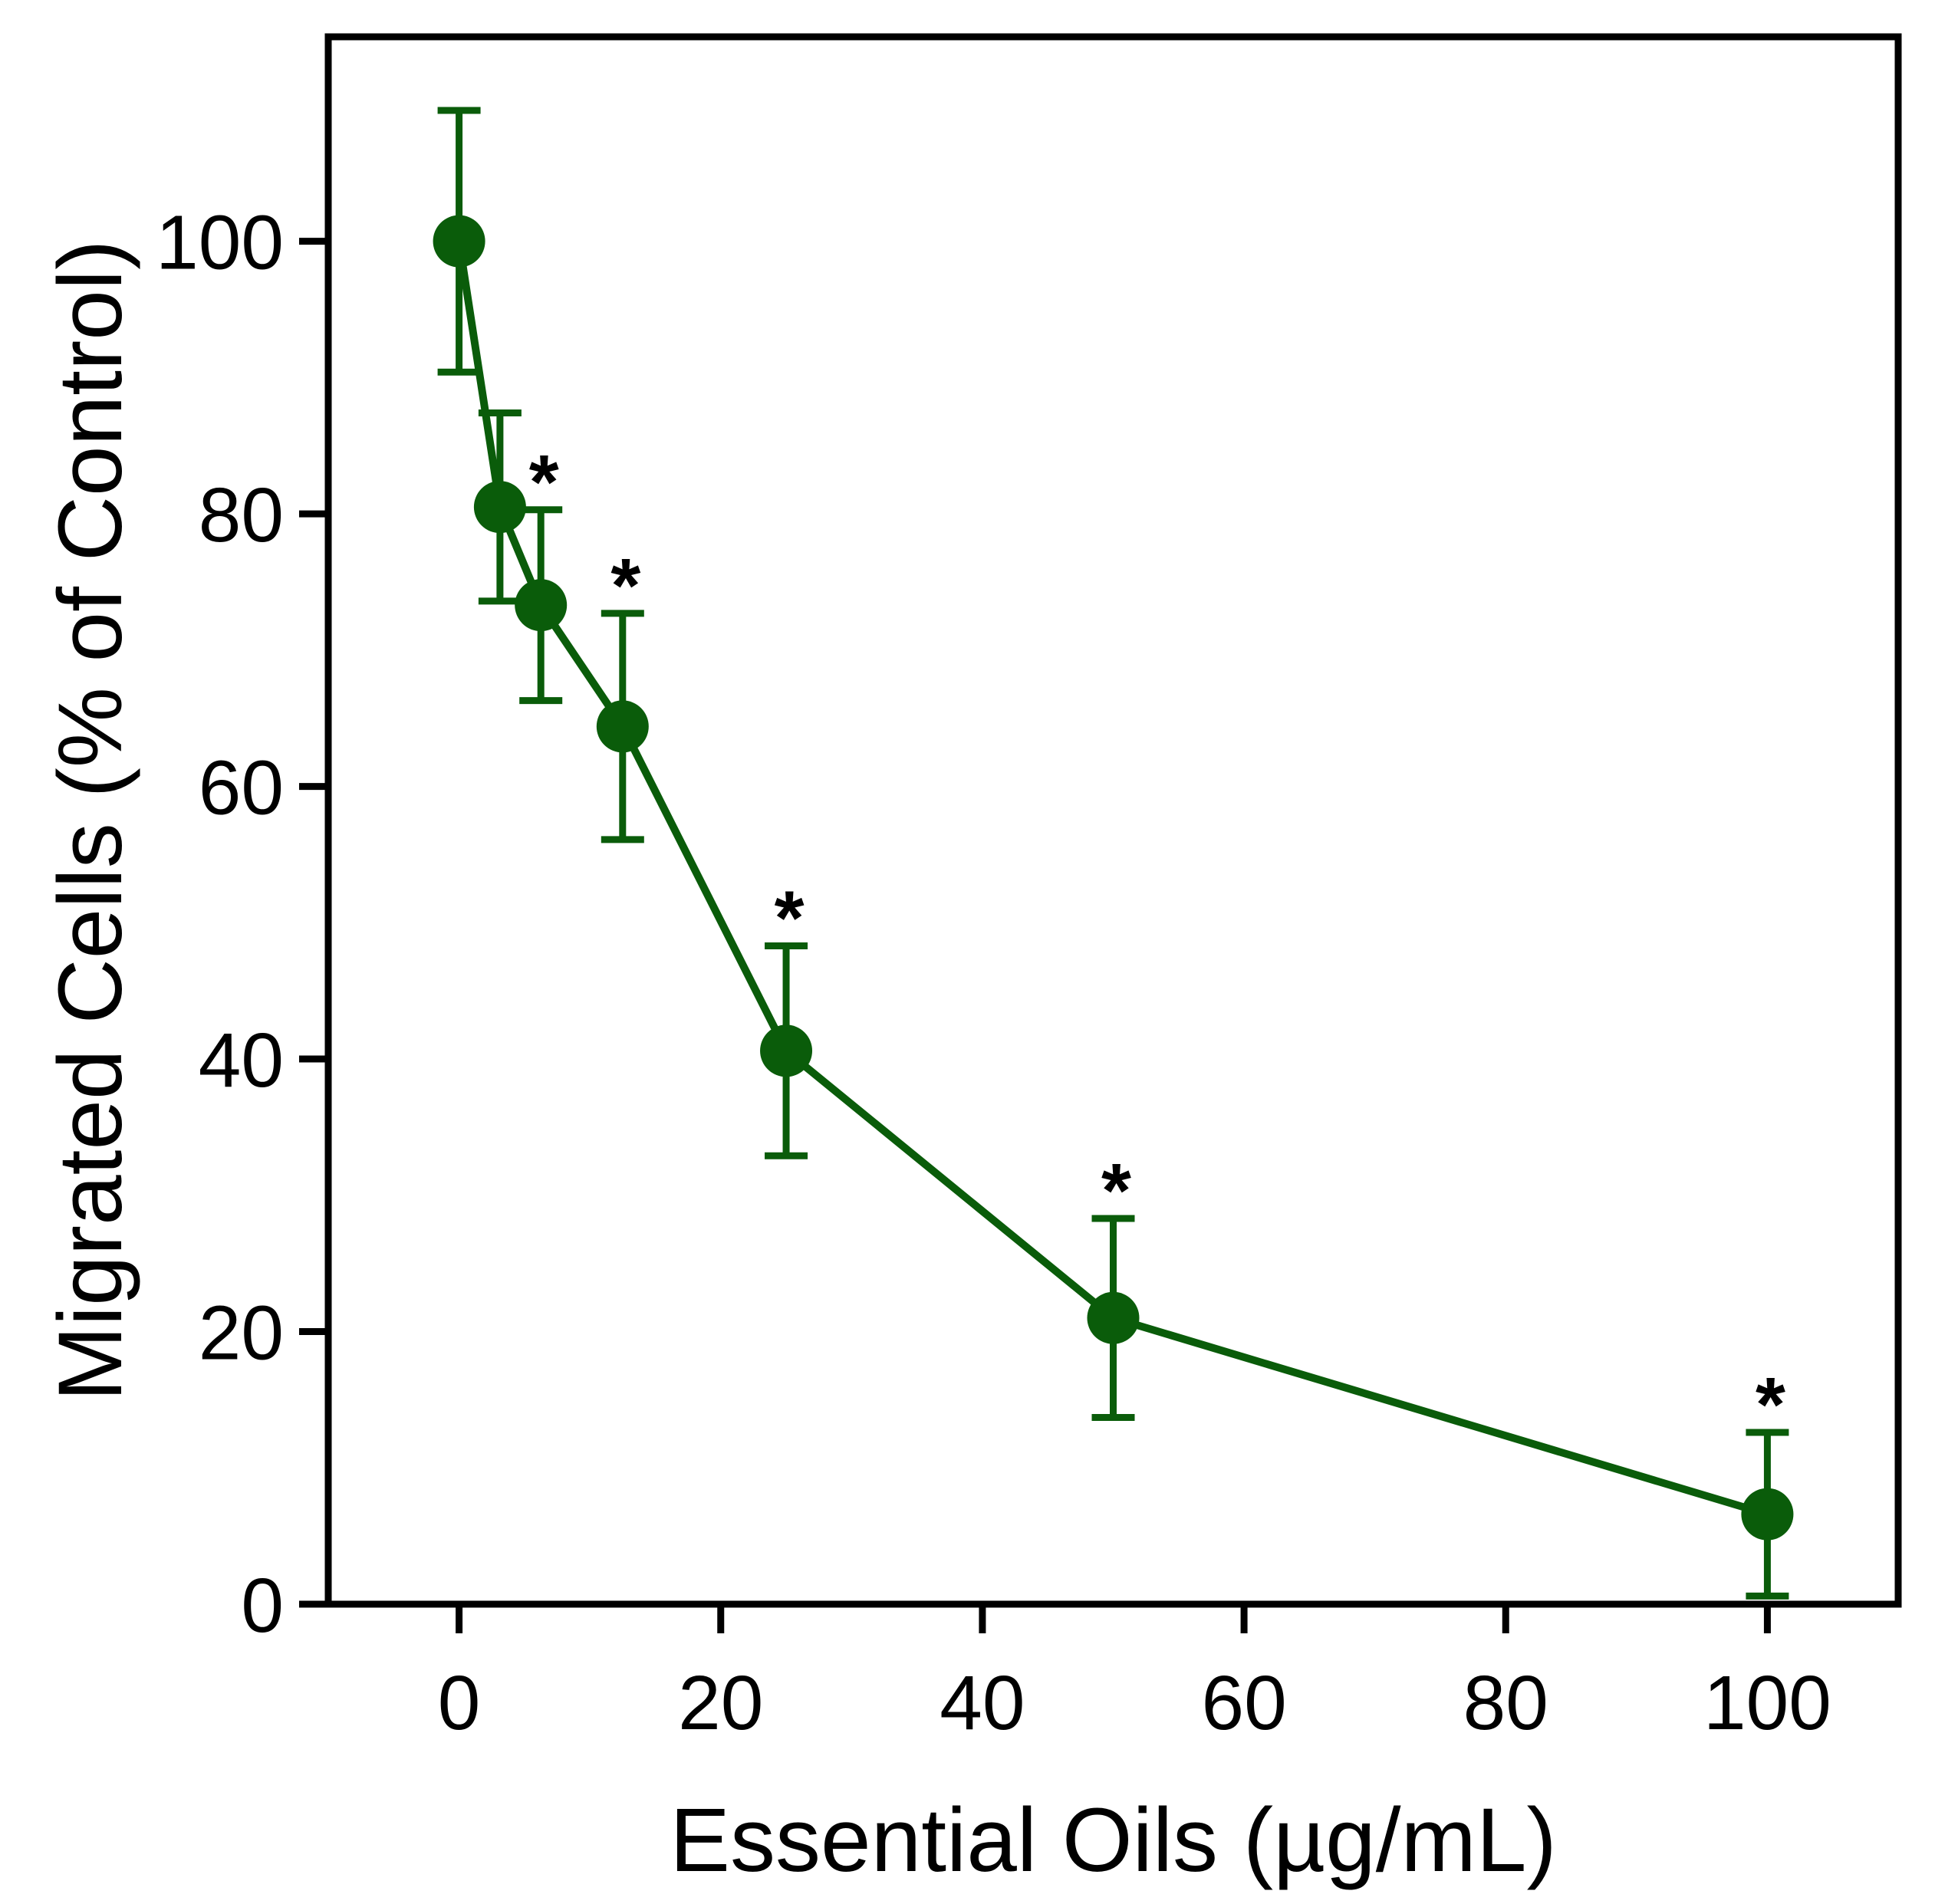 The image size is (1935, 1904). Describe the element at coordinates (262, 1606) in the screenshot. I see `y-tick-label-0: 0` at that location.